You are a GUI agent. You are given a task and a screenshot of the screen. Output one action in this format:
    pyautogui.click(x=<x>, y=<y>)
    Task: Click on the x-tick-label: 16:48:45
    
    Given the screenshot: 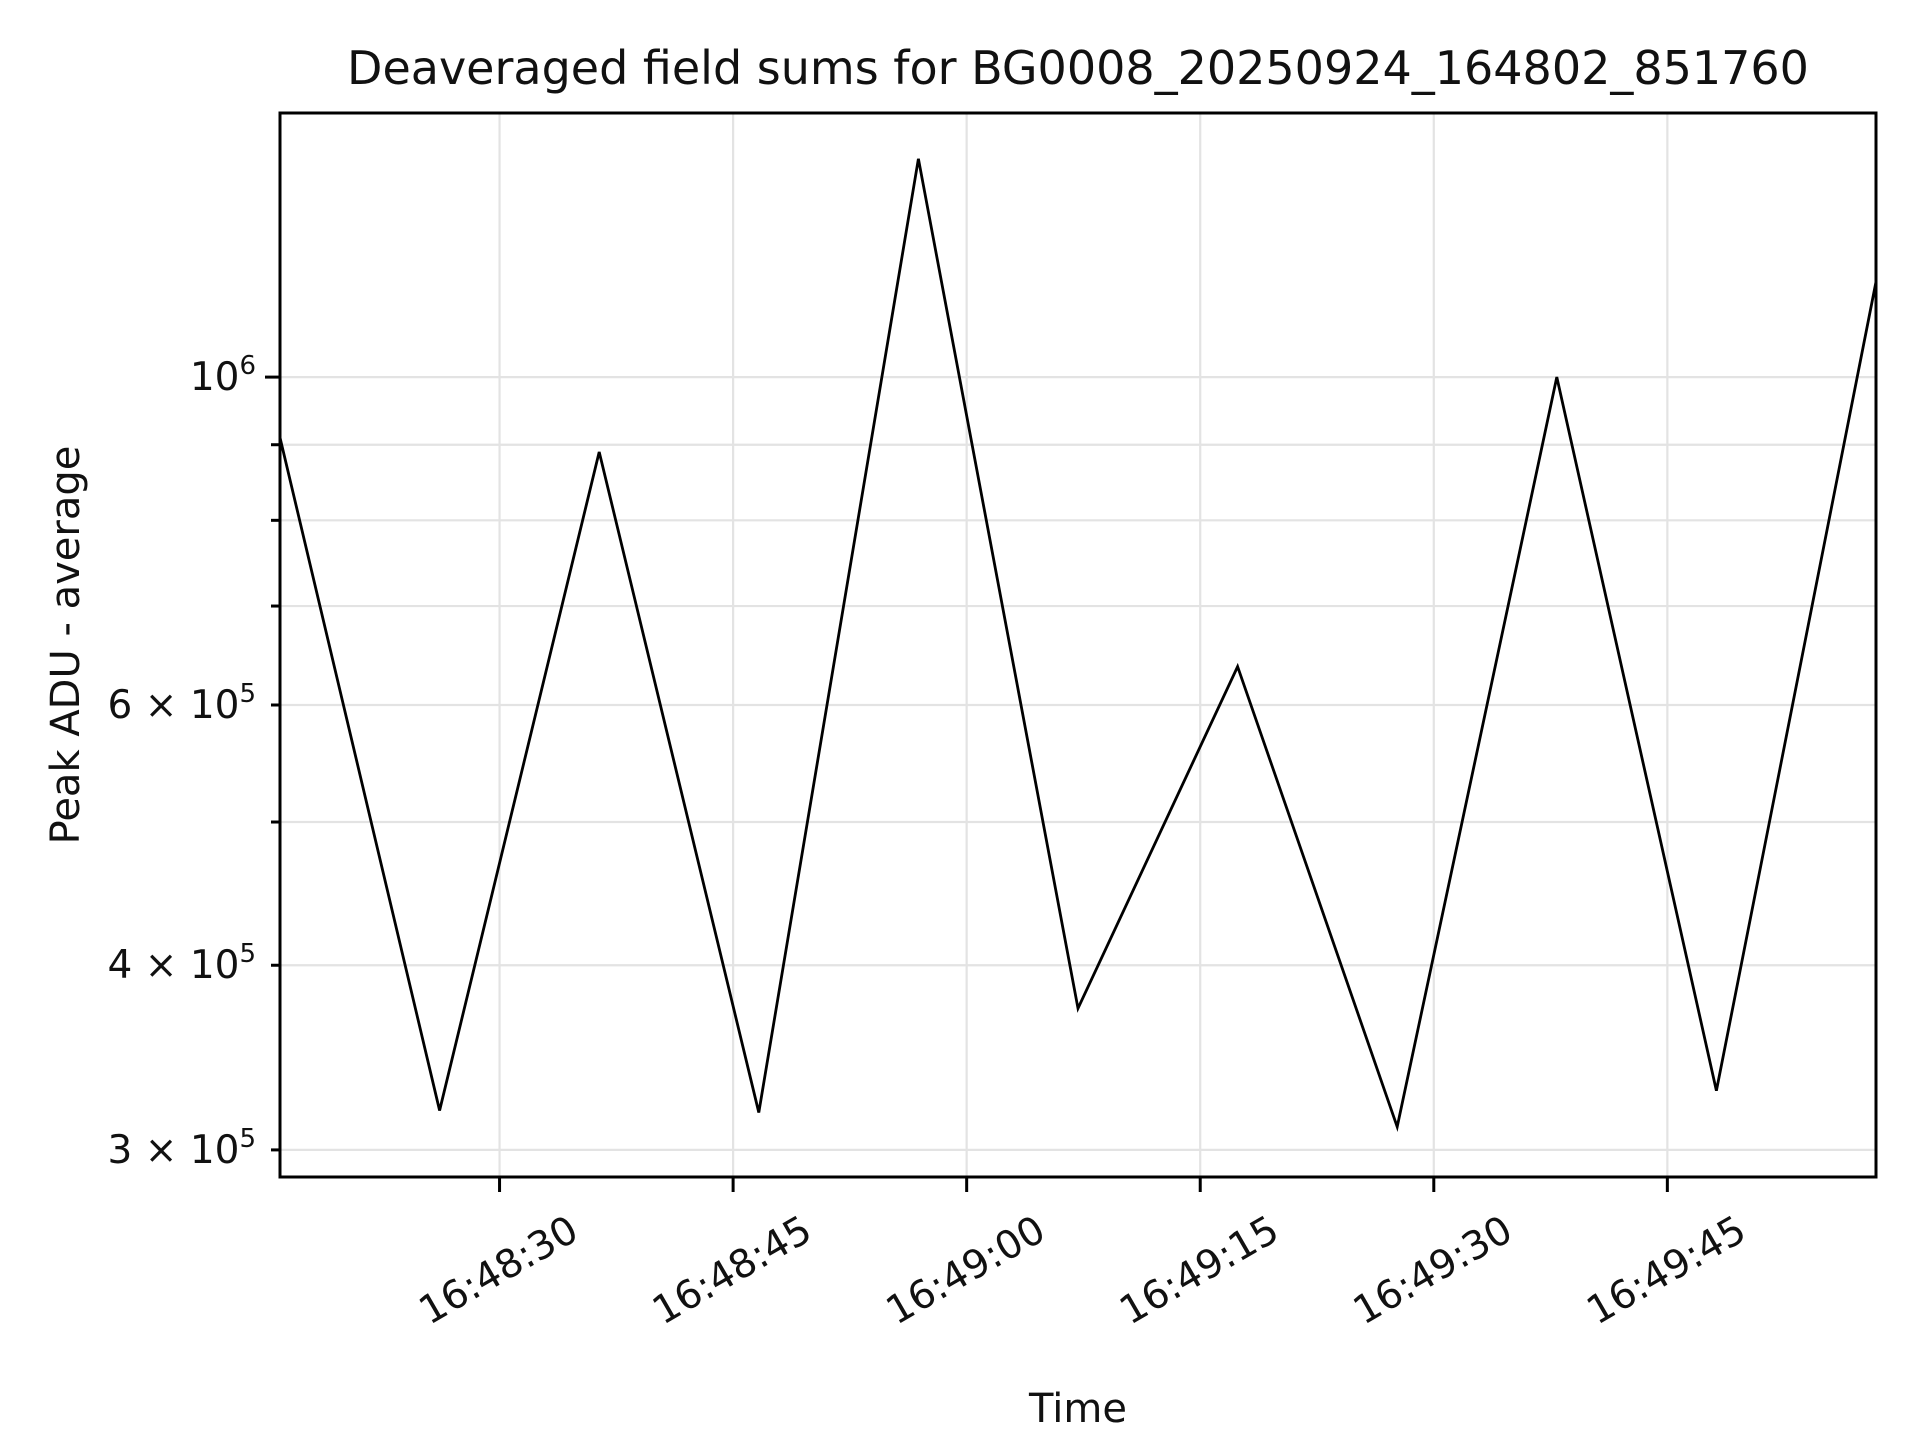 What is the action you would take?
    pyautogui.click(x=732, y=1270)
    